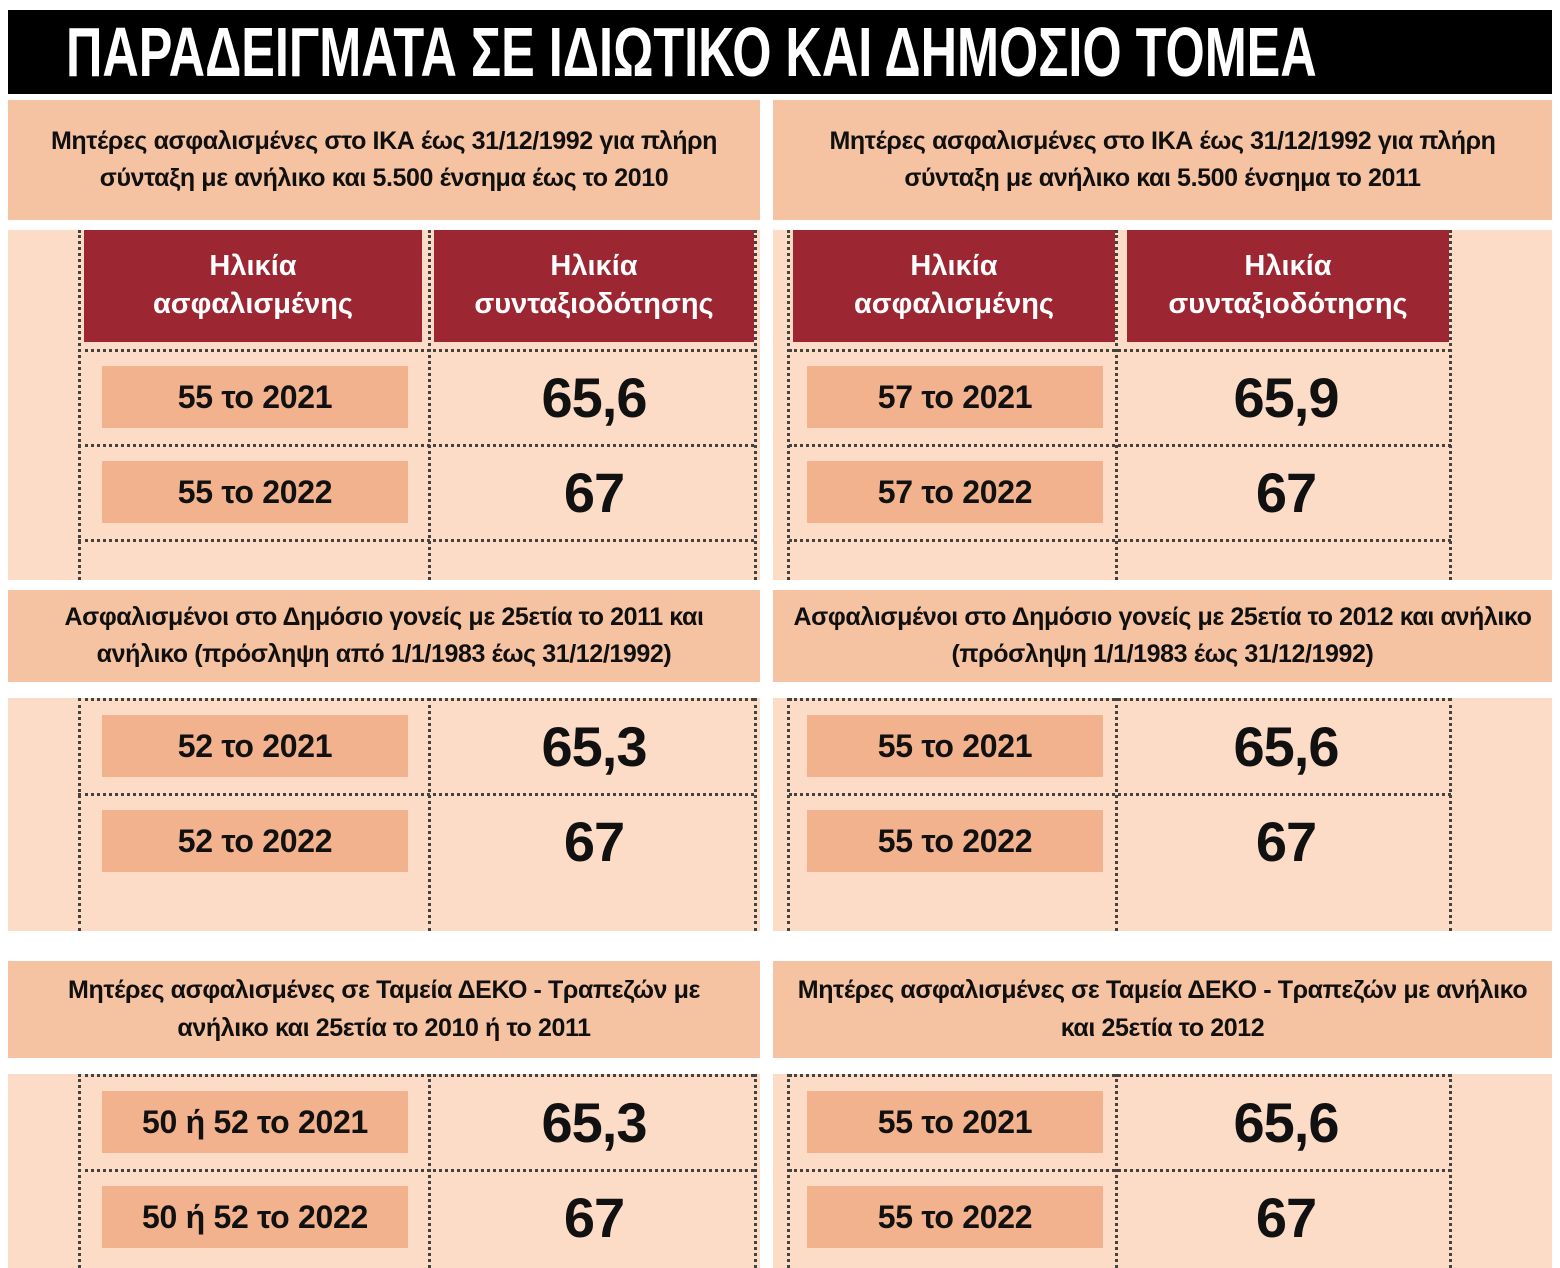 Image resolution: width=1560 pixels, height=1268 pixels. I want to click on table-row: 52 το 2022 67, so click(431, 841).